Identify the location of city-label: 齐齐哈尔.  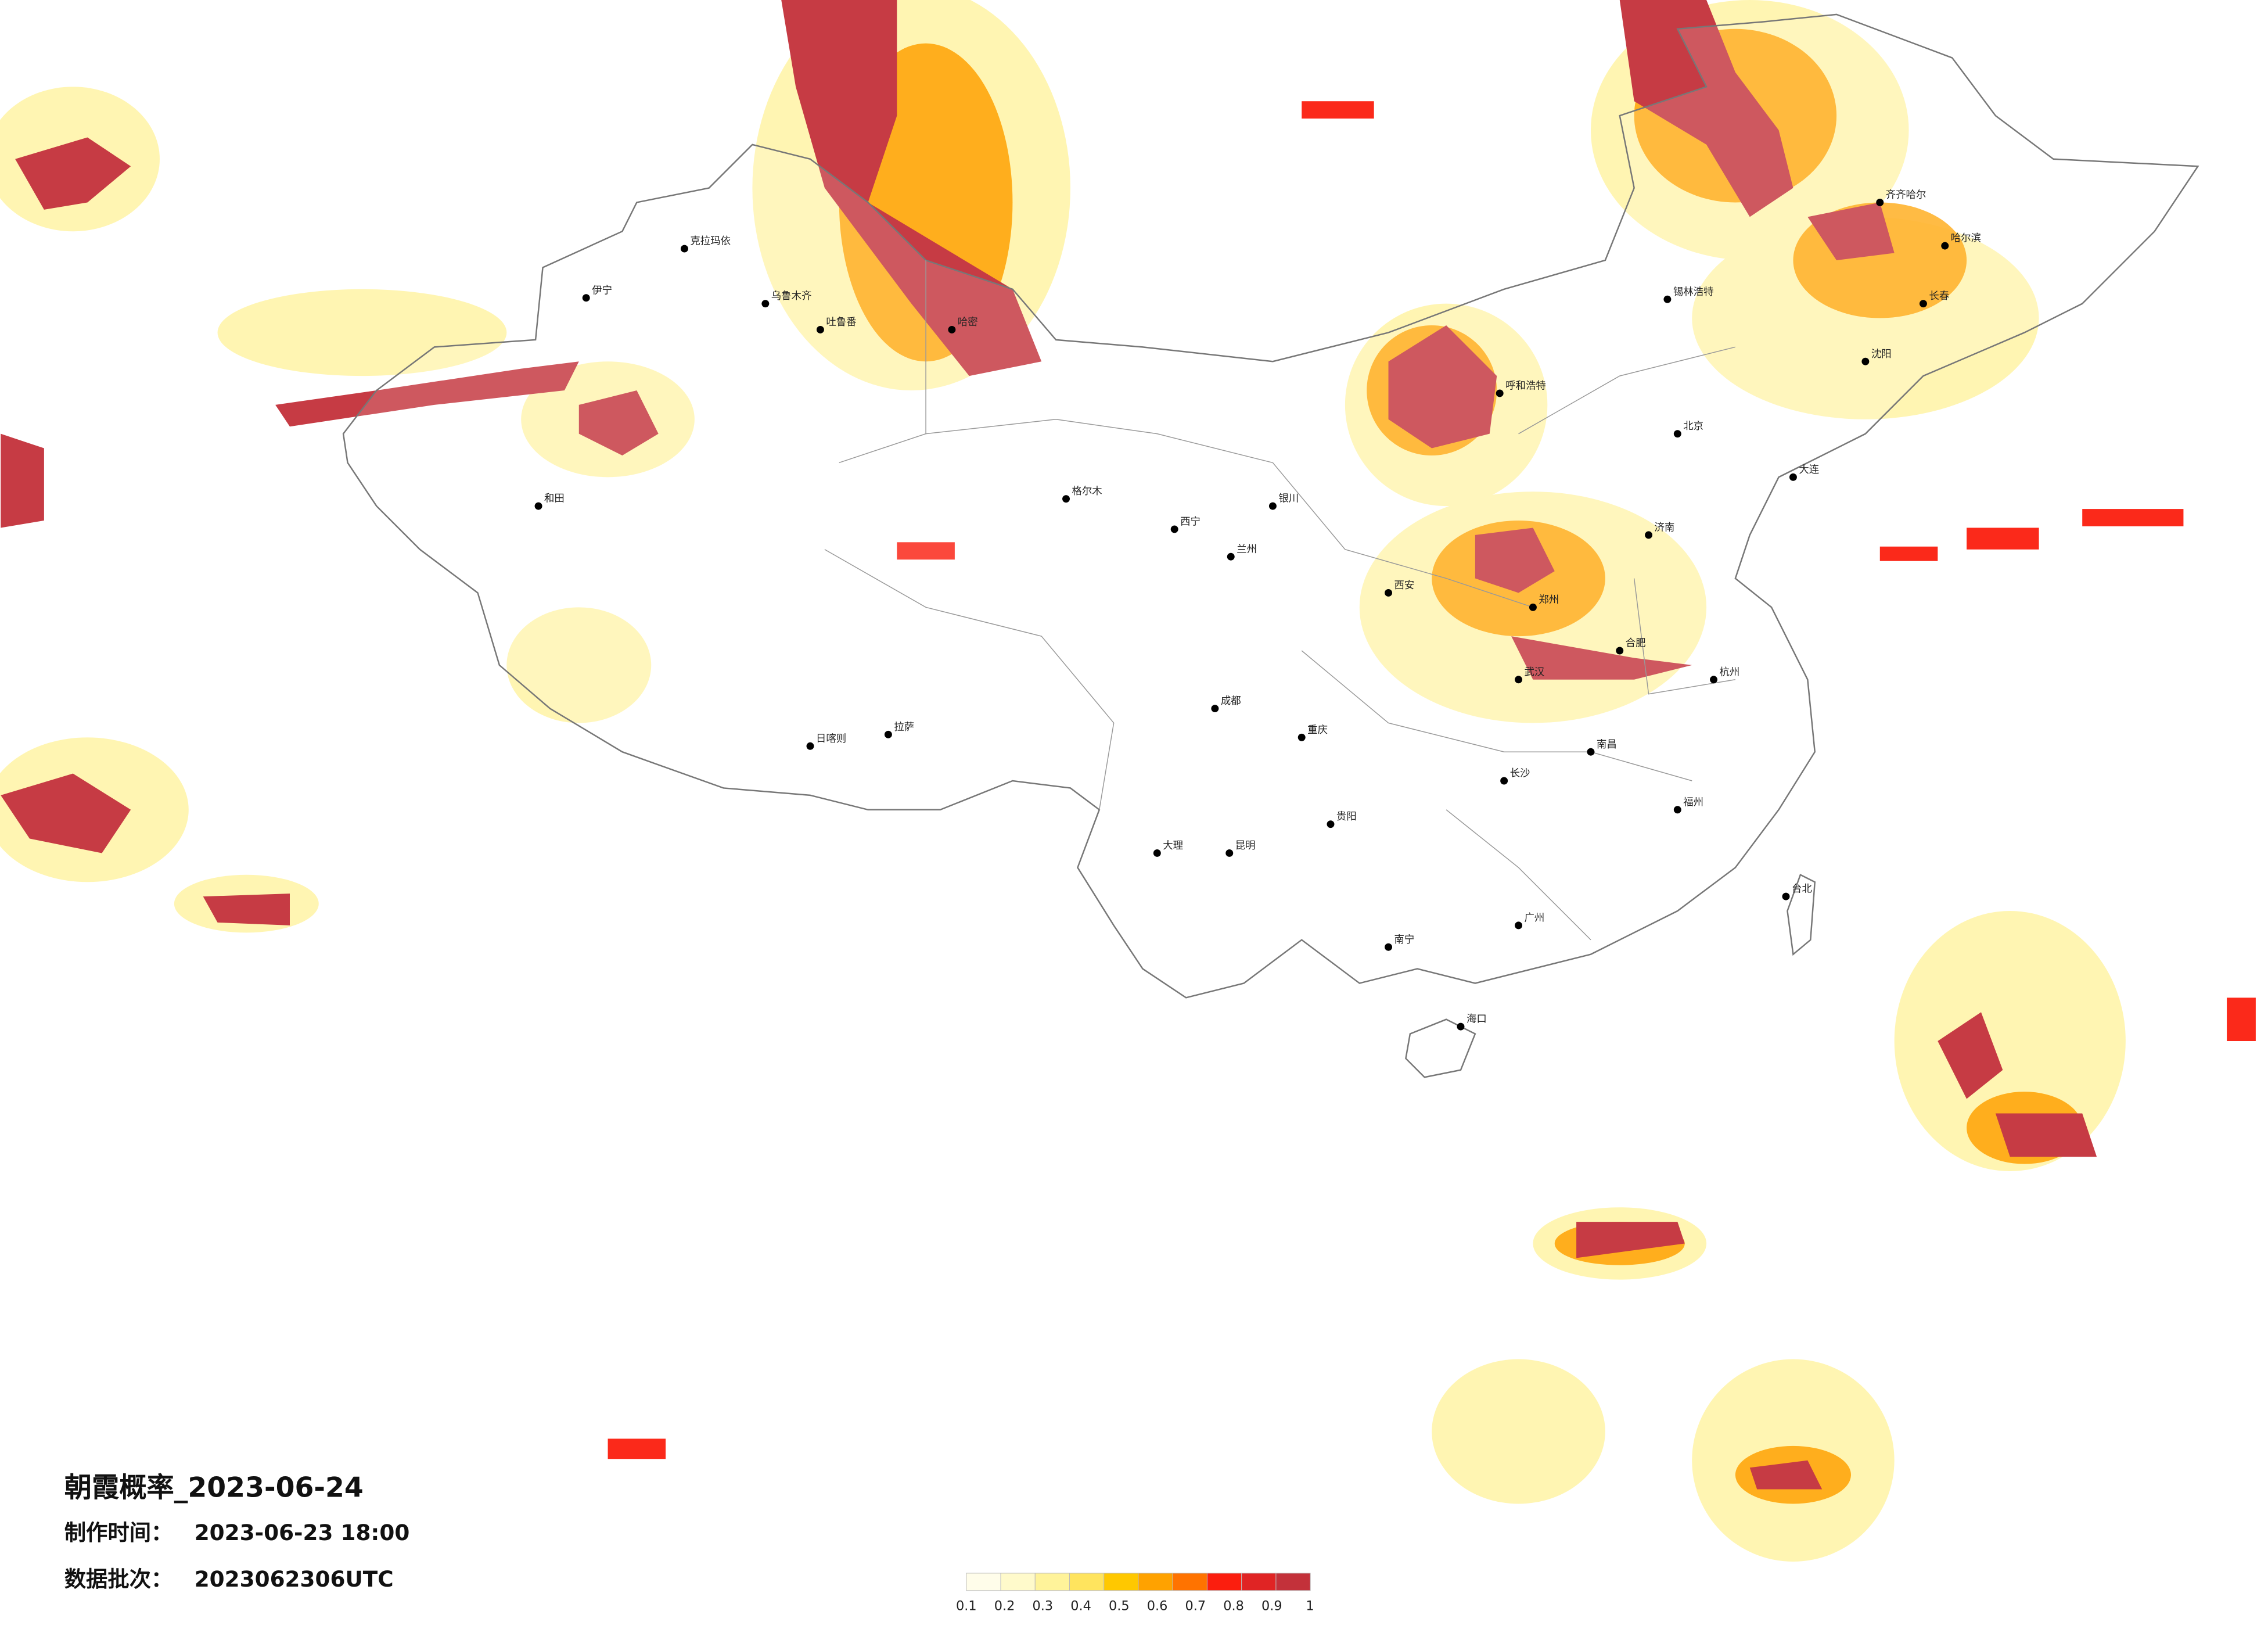
(1906, 195).